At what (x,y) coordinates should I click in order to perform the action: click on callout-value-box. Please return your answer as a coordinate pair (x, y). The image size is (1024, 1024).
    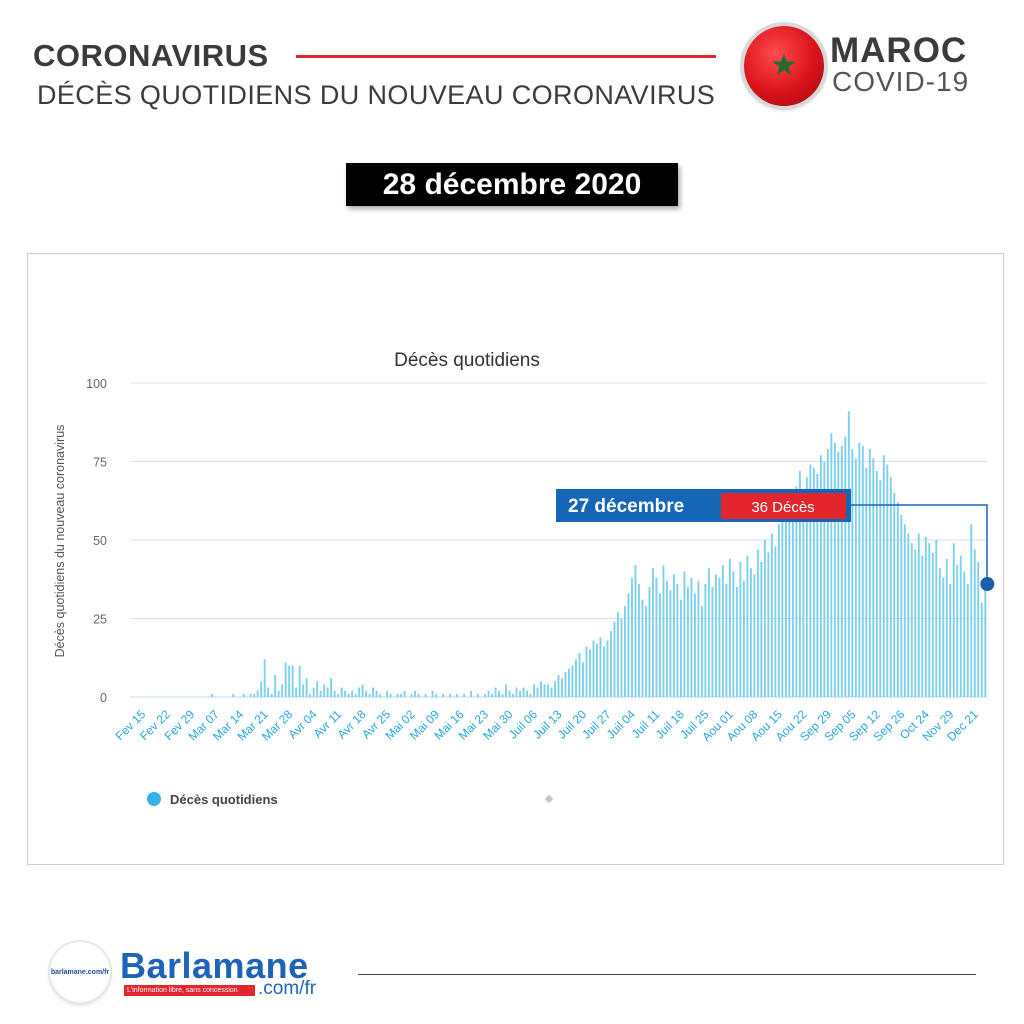
    Looking at the image, I should click on (783, 506).